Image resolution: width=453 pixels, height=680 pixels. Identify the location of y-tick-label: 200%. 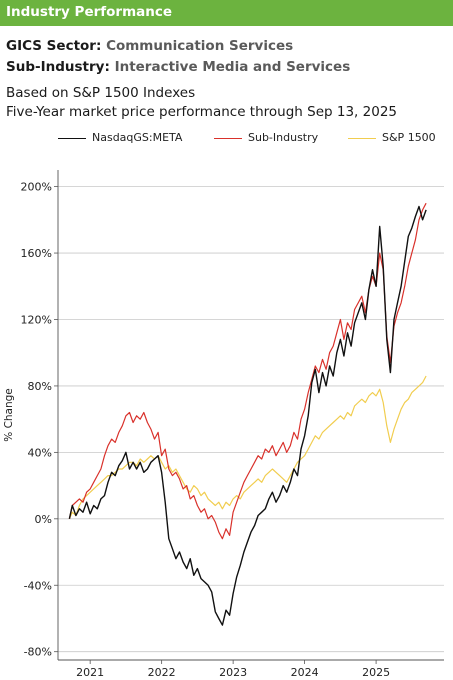
(36, 187).